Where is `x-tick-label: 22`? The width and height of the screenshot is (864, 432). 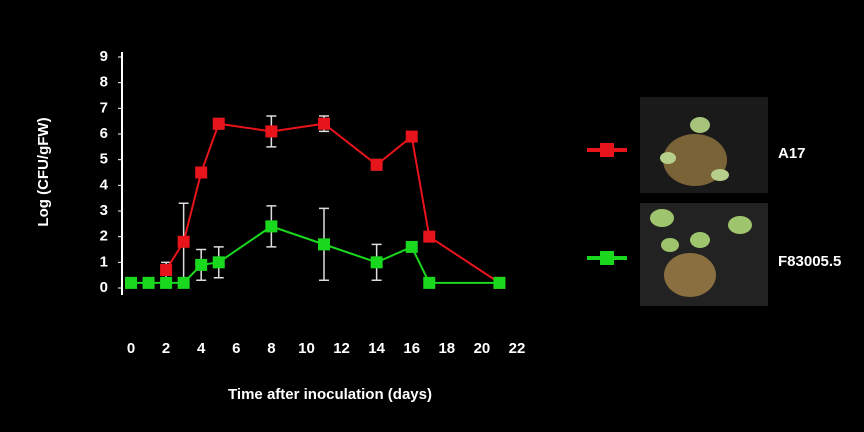 x-tick-label: 22 is located at coordinates (517, 348).